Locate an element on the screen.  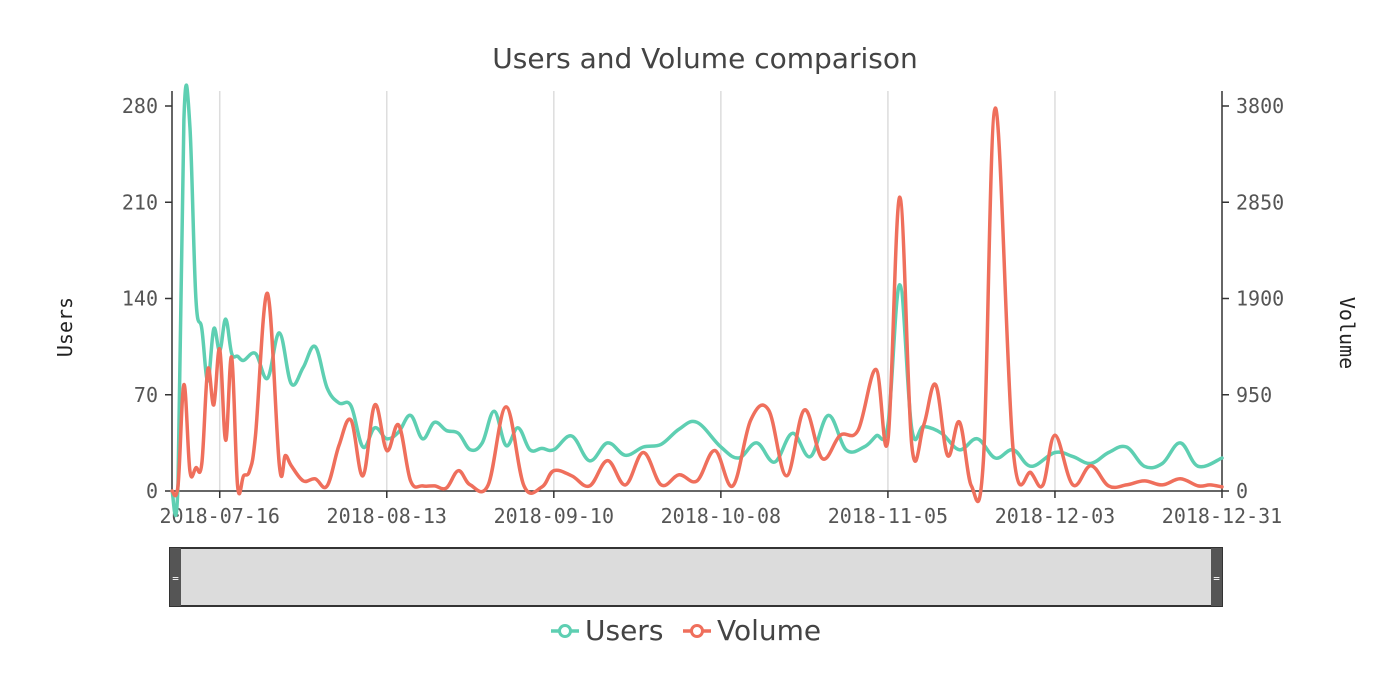
right-axis-title: Volume is located at coordinates (1347, 333).